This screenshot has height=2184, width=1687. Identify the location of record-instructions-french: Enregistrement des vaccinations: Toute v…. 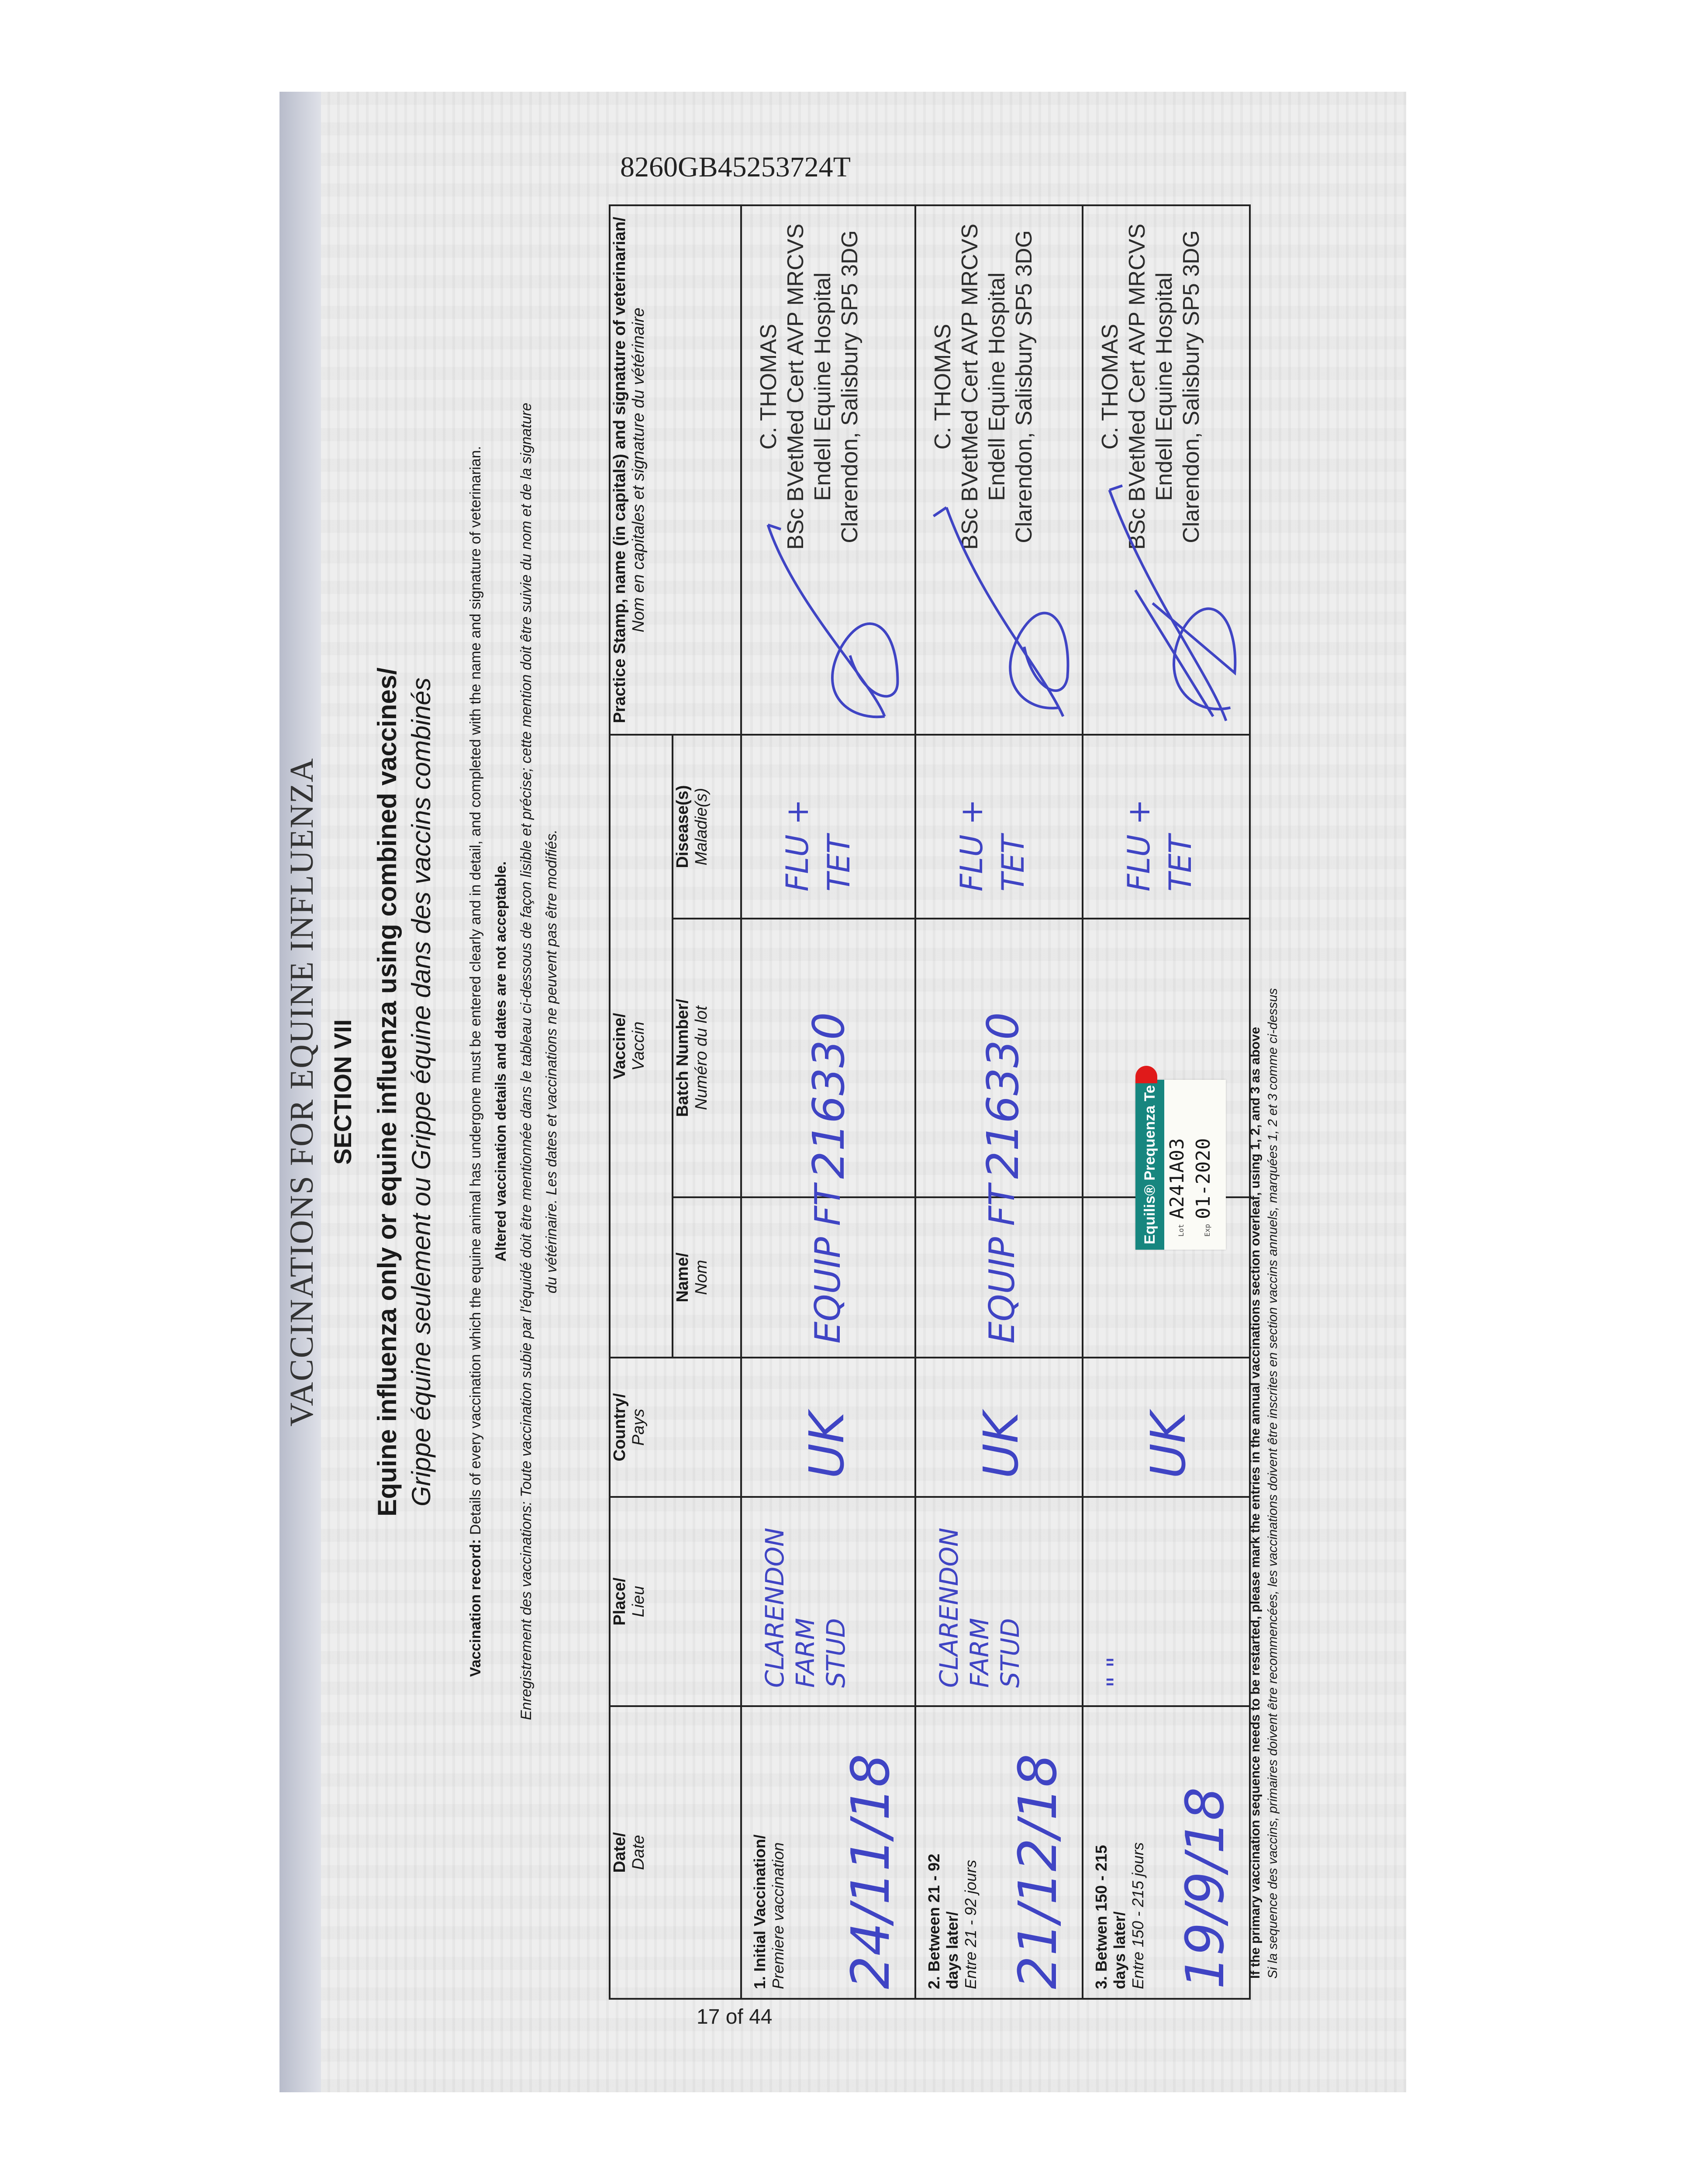
(539, 1061).